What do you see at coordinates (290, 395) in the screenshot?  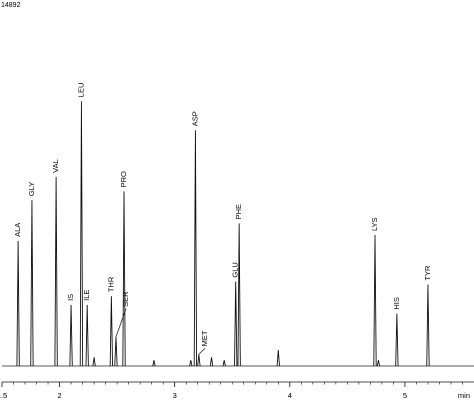 I see `x-tick-label-4: 4` at bounding box center [290, 395].